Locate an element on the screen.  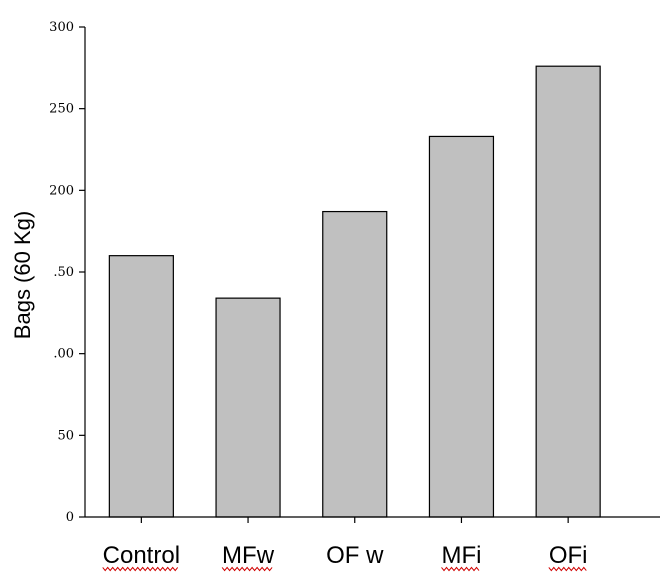
category-label: OFi is located at coordinates (568, 555).